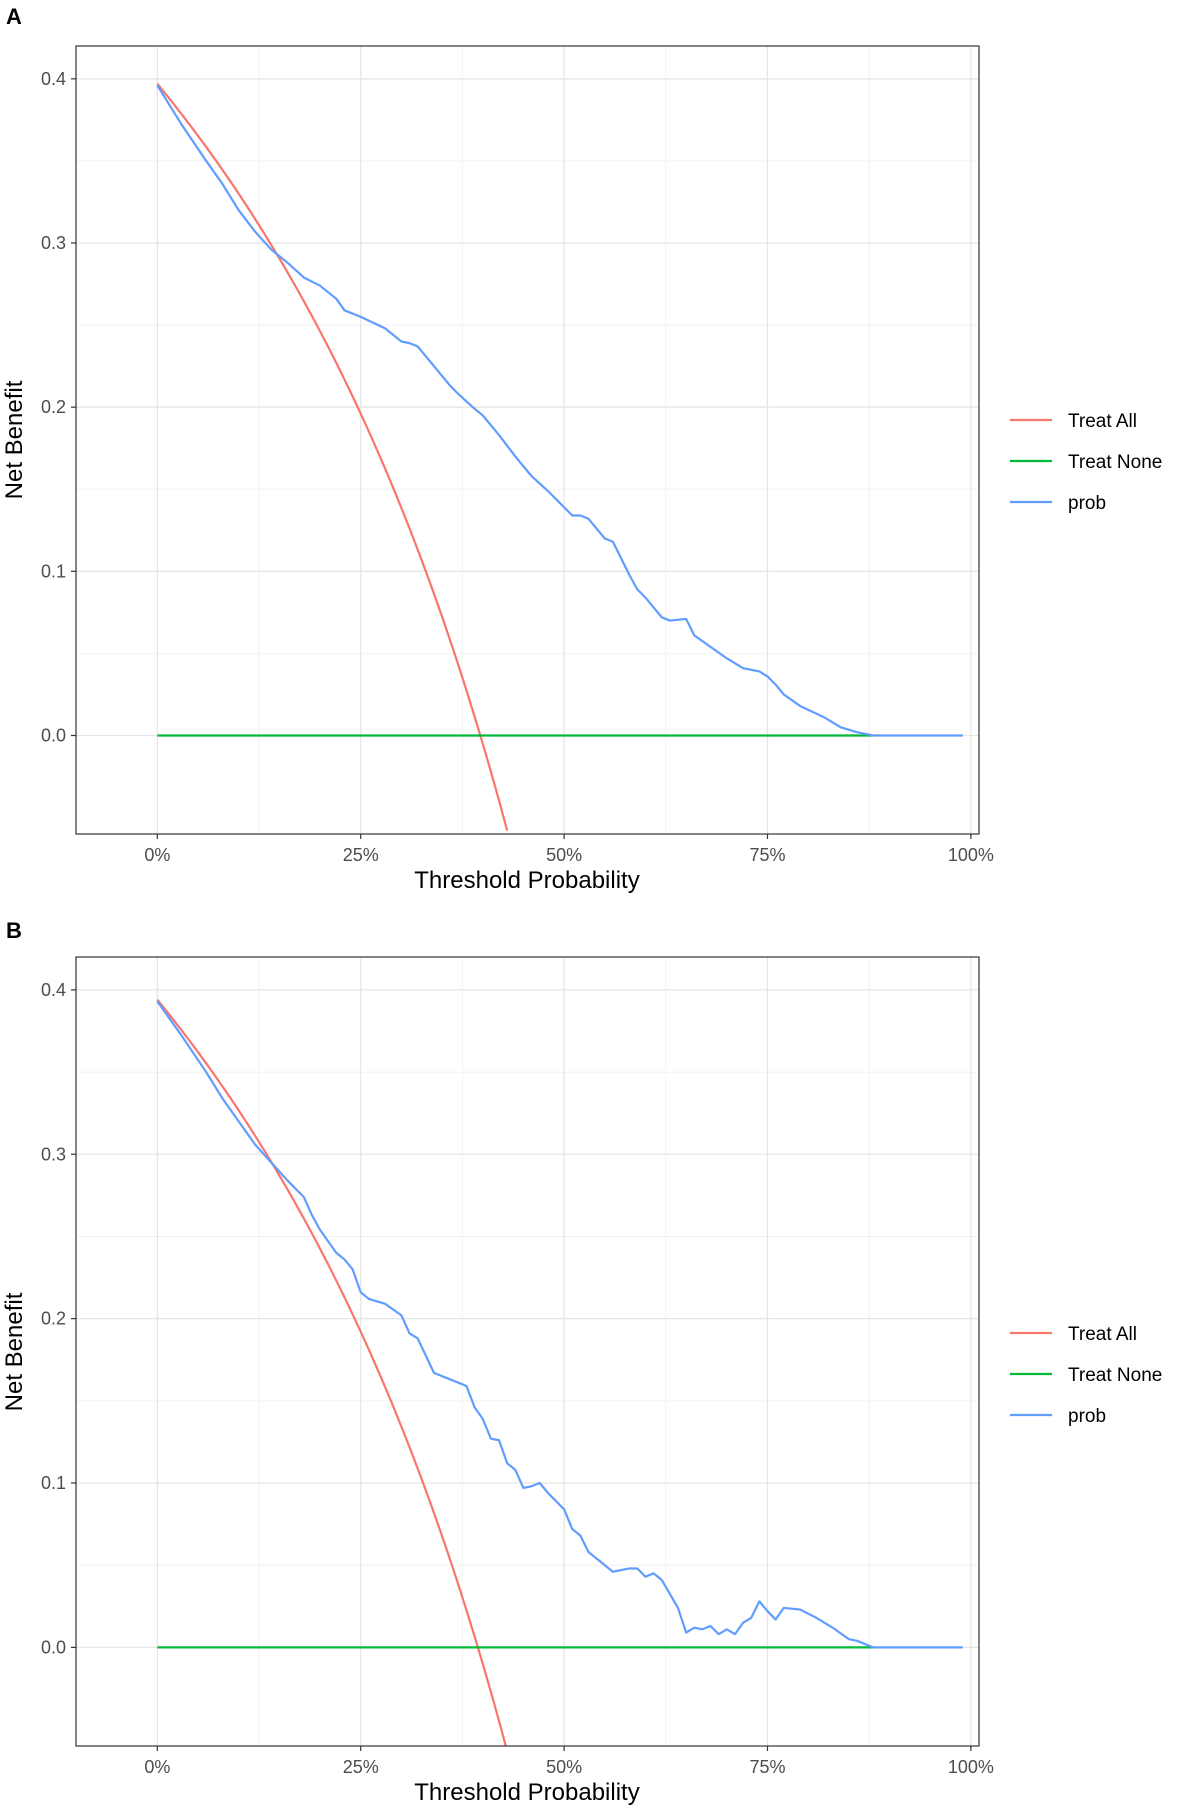  I want to click on panel-a-x-axis-title: Threshold Probability, so click(526, 880).